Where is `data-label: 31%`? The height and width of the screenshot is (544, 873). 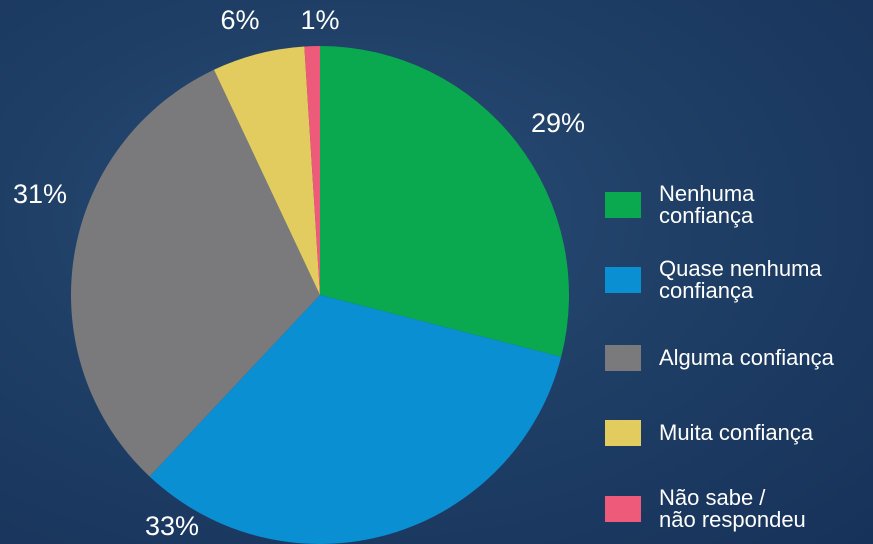
data-label: 31% is located at coordinates (40, 194).